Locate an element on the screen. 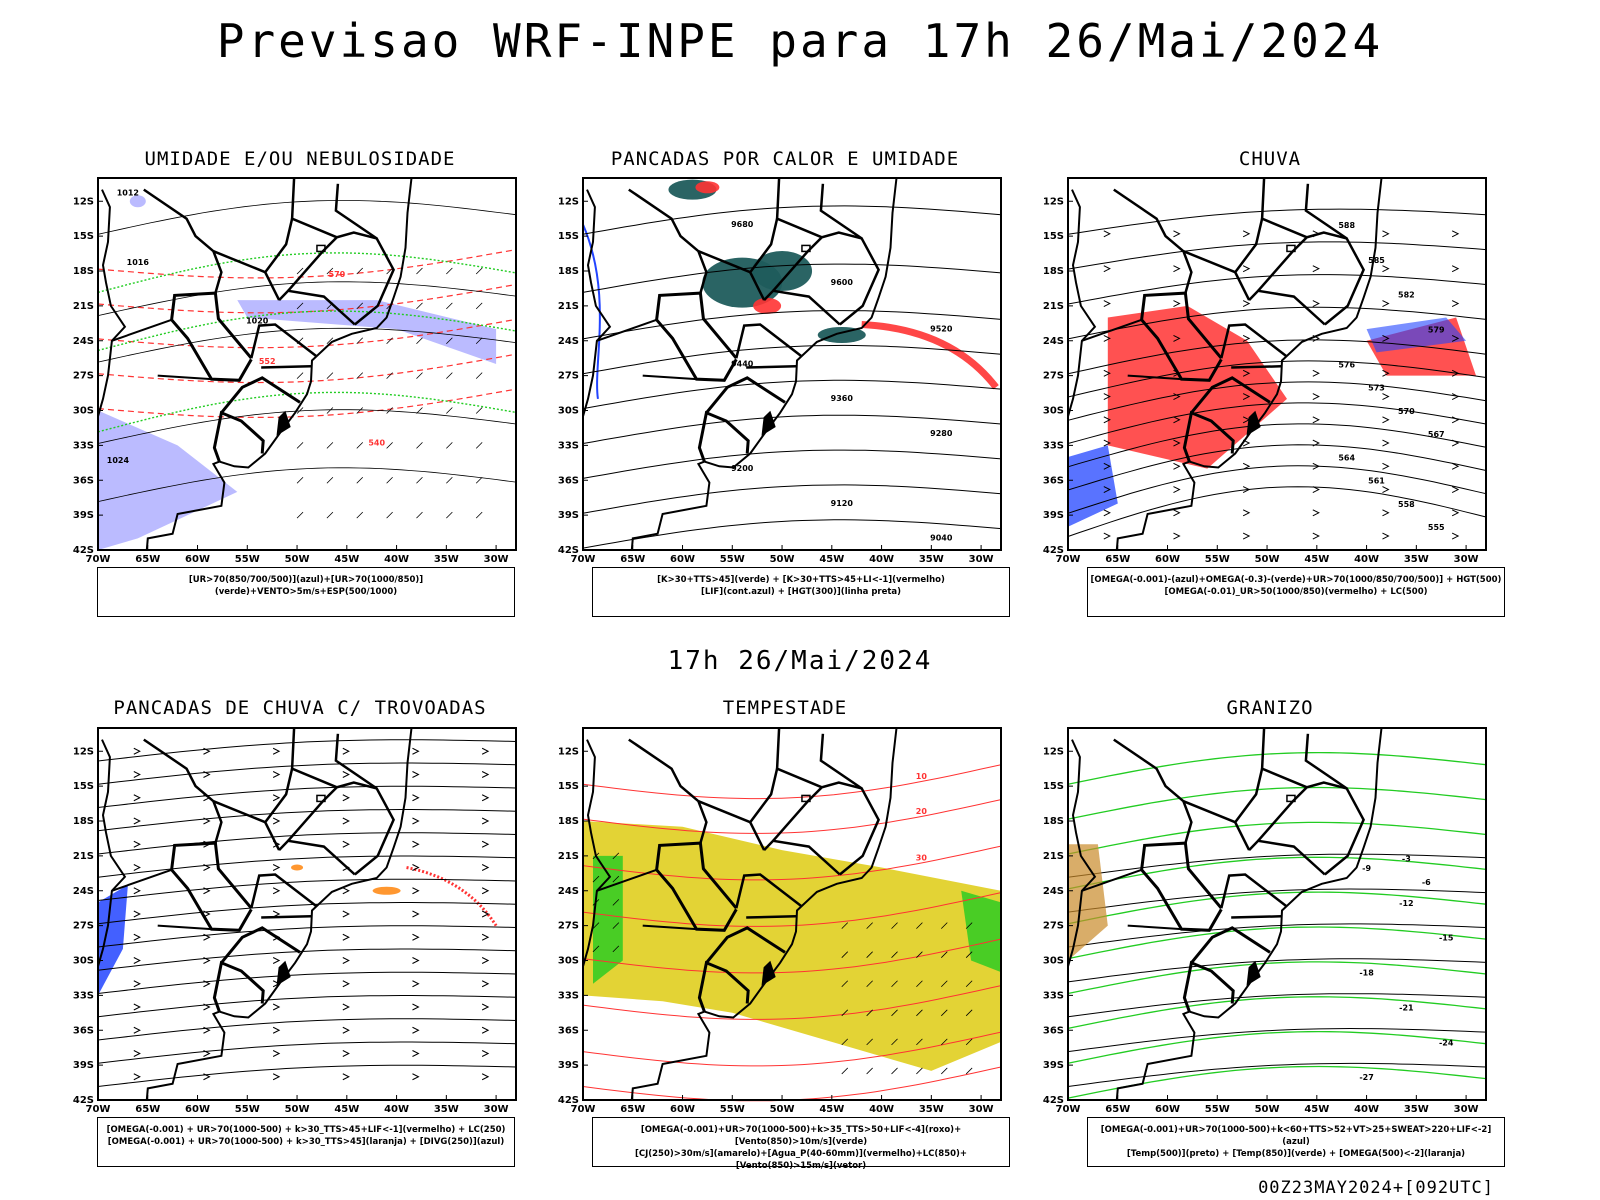 This screenshot has width=1600, height=1200. paraguay-border is located at coordinates (211, 886).